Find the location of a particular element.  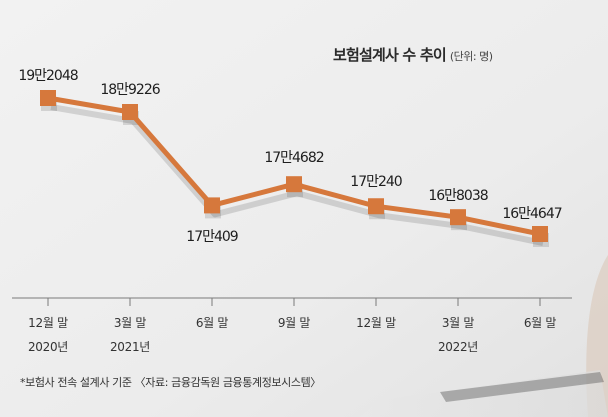

chart-title-group: 보험설계사 수 추이 (단위: 명) is located at coordinates (413, 55).